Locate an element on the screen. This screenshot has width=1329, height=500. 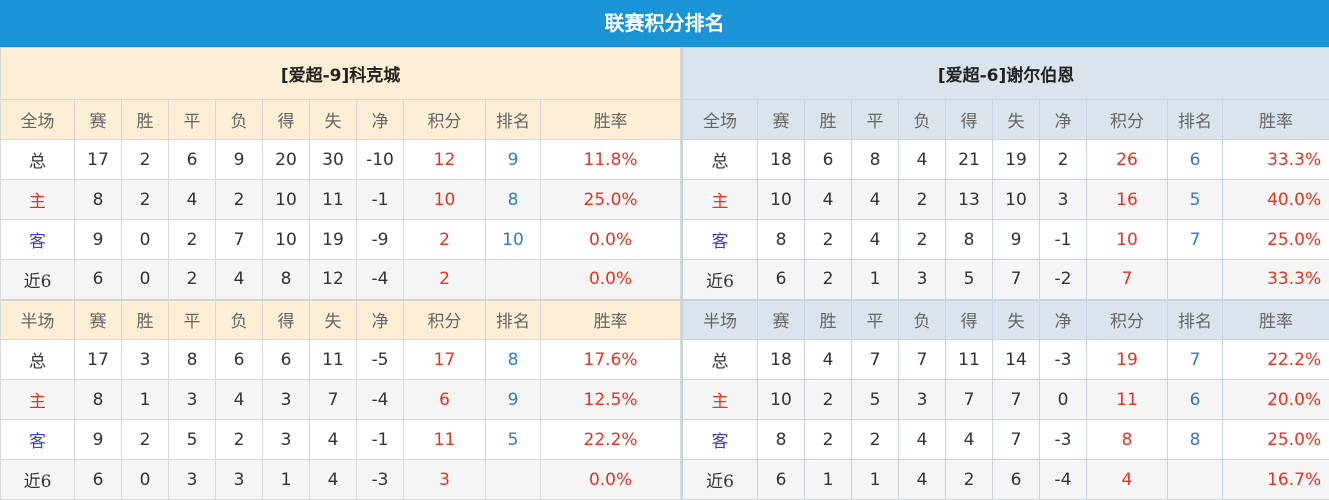
cell: 22.2% is located at coordinates (611, 440).